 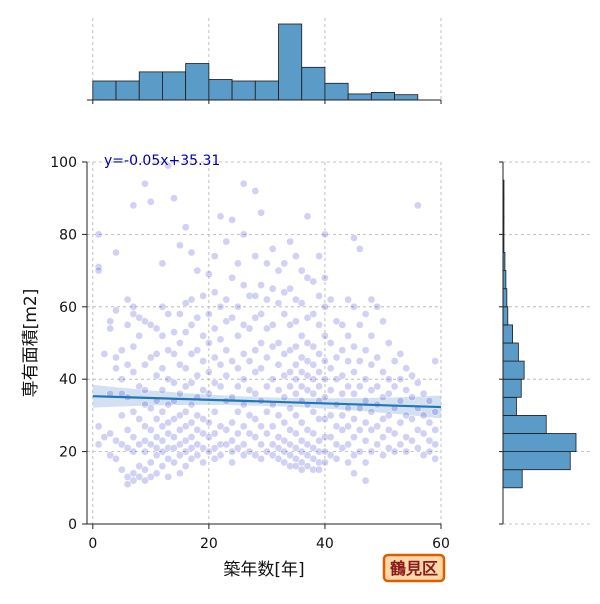 I want to click on y-tick-label: 100, so click(x=63, y=163).